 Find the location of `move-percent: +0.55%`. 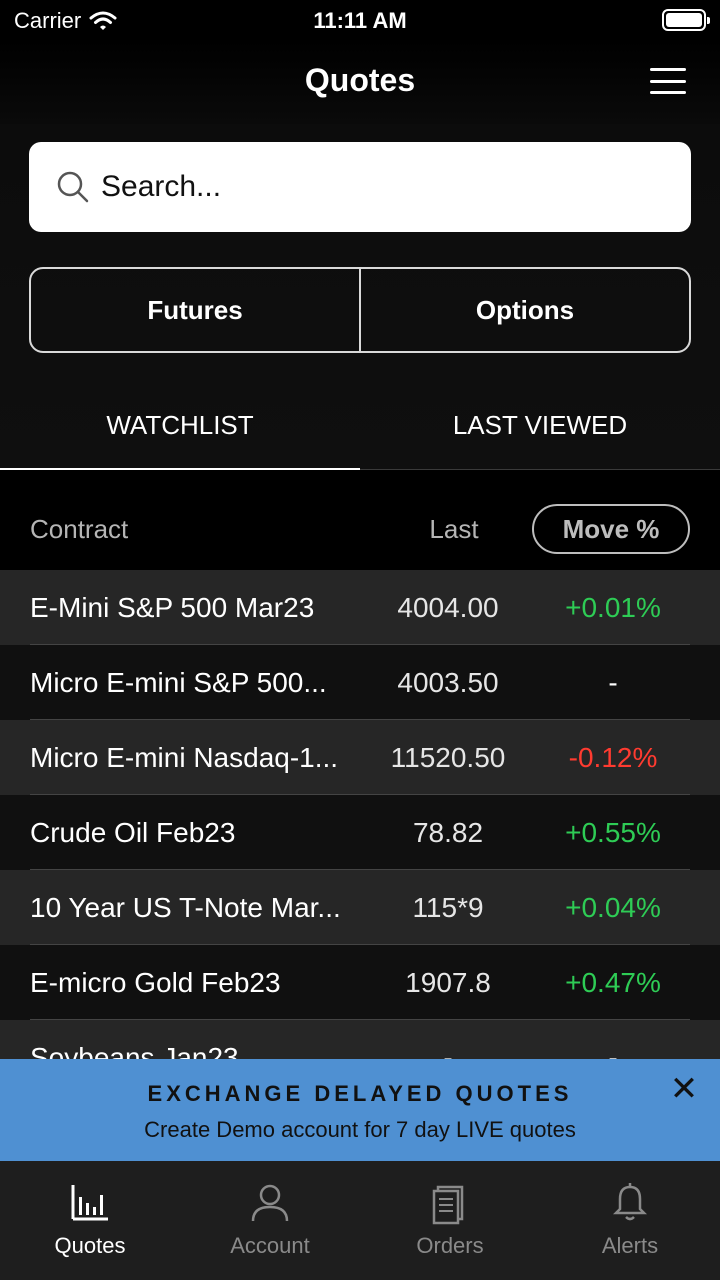

move-percent: +0.55% is located at coordinates (613, 832).